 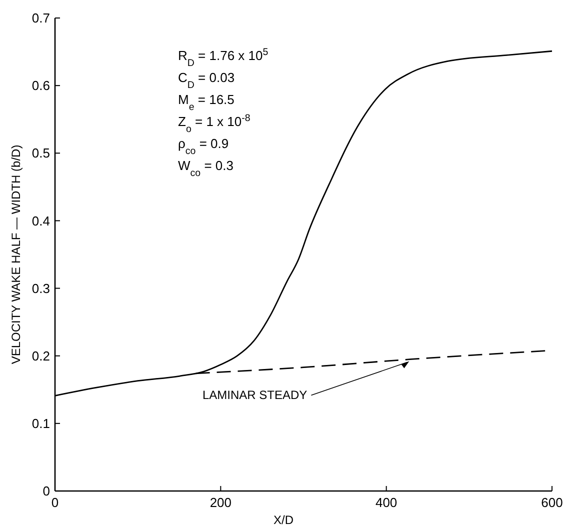 I want to click on annotation: LAMINAR STEADY, so click(x=255, y=395).